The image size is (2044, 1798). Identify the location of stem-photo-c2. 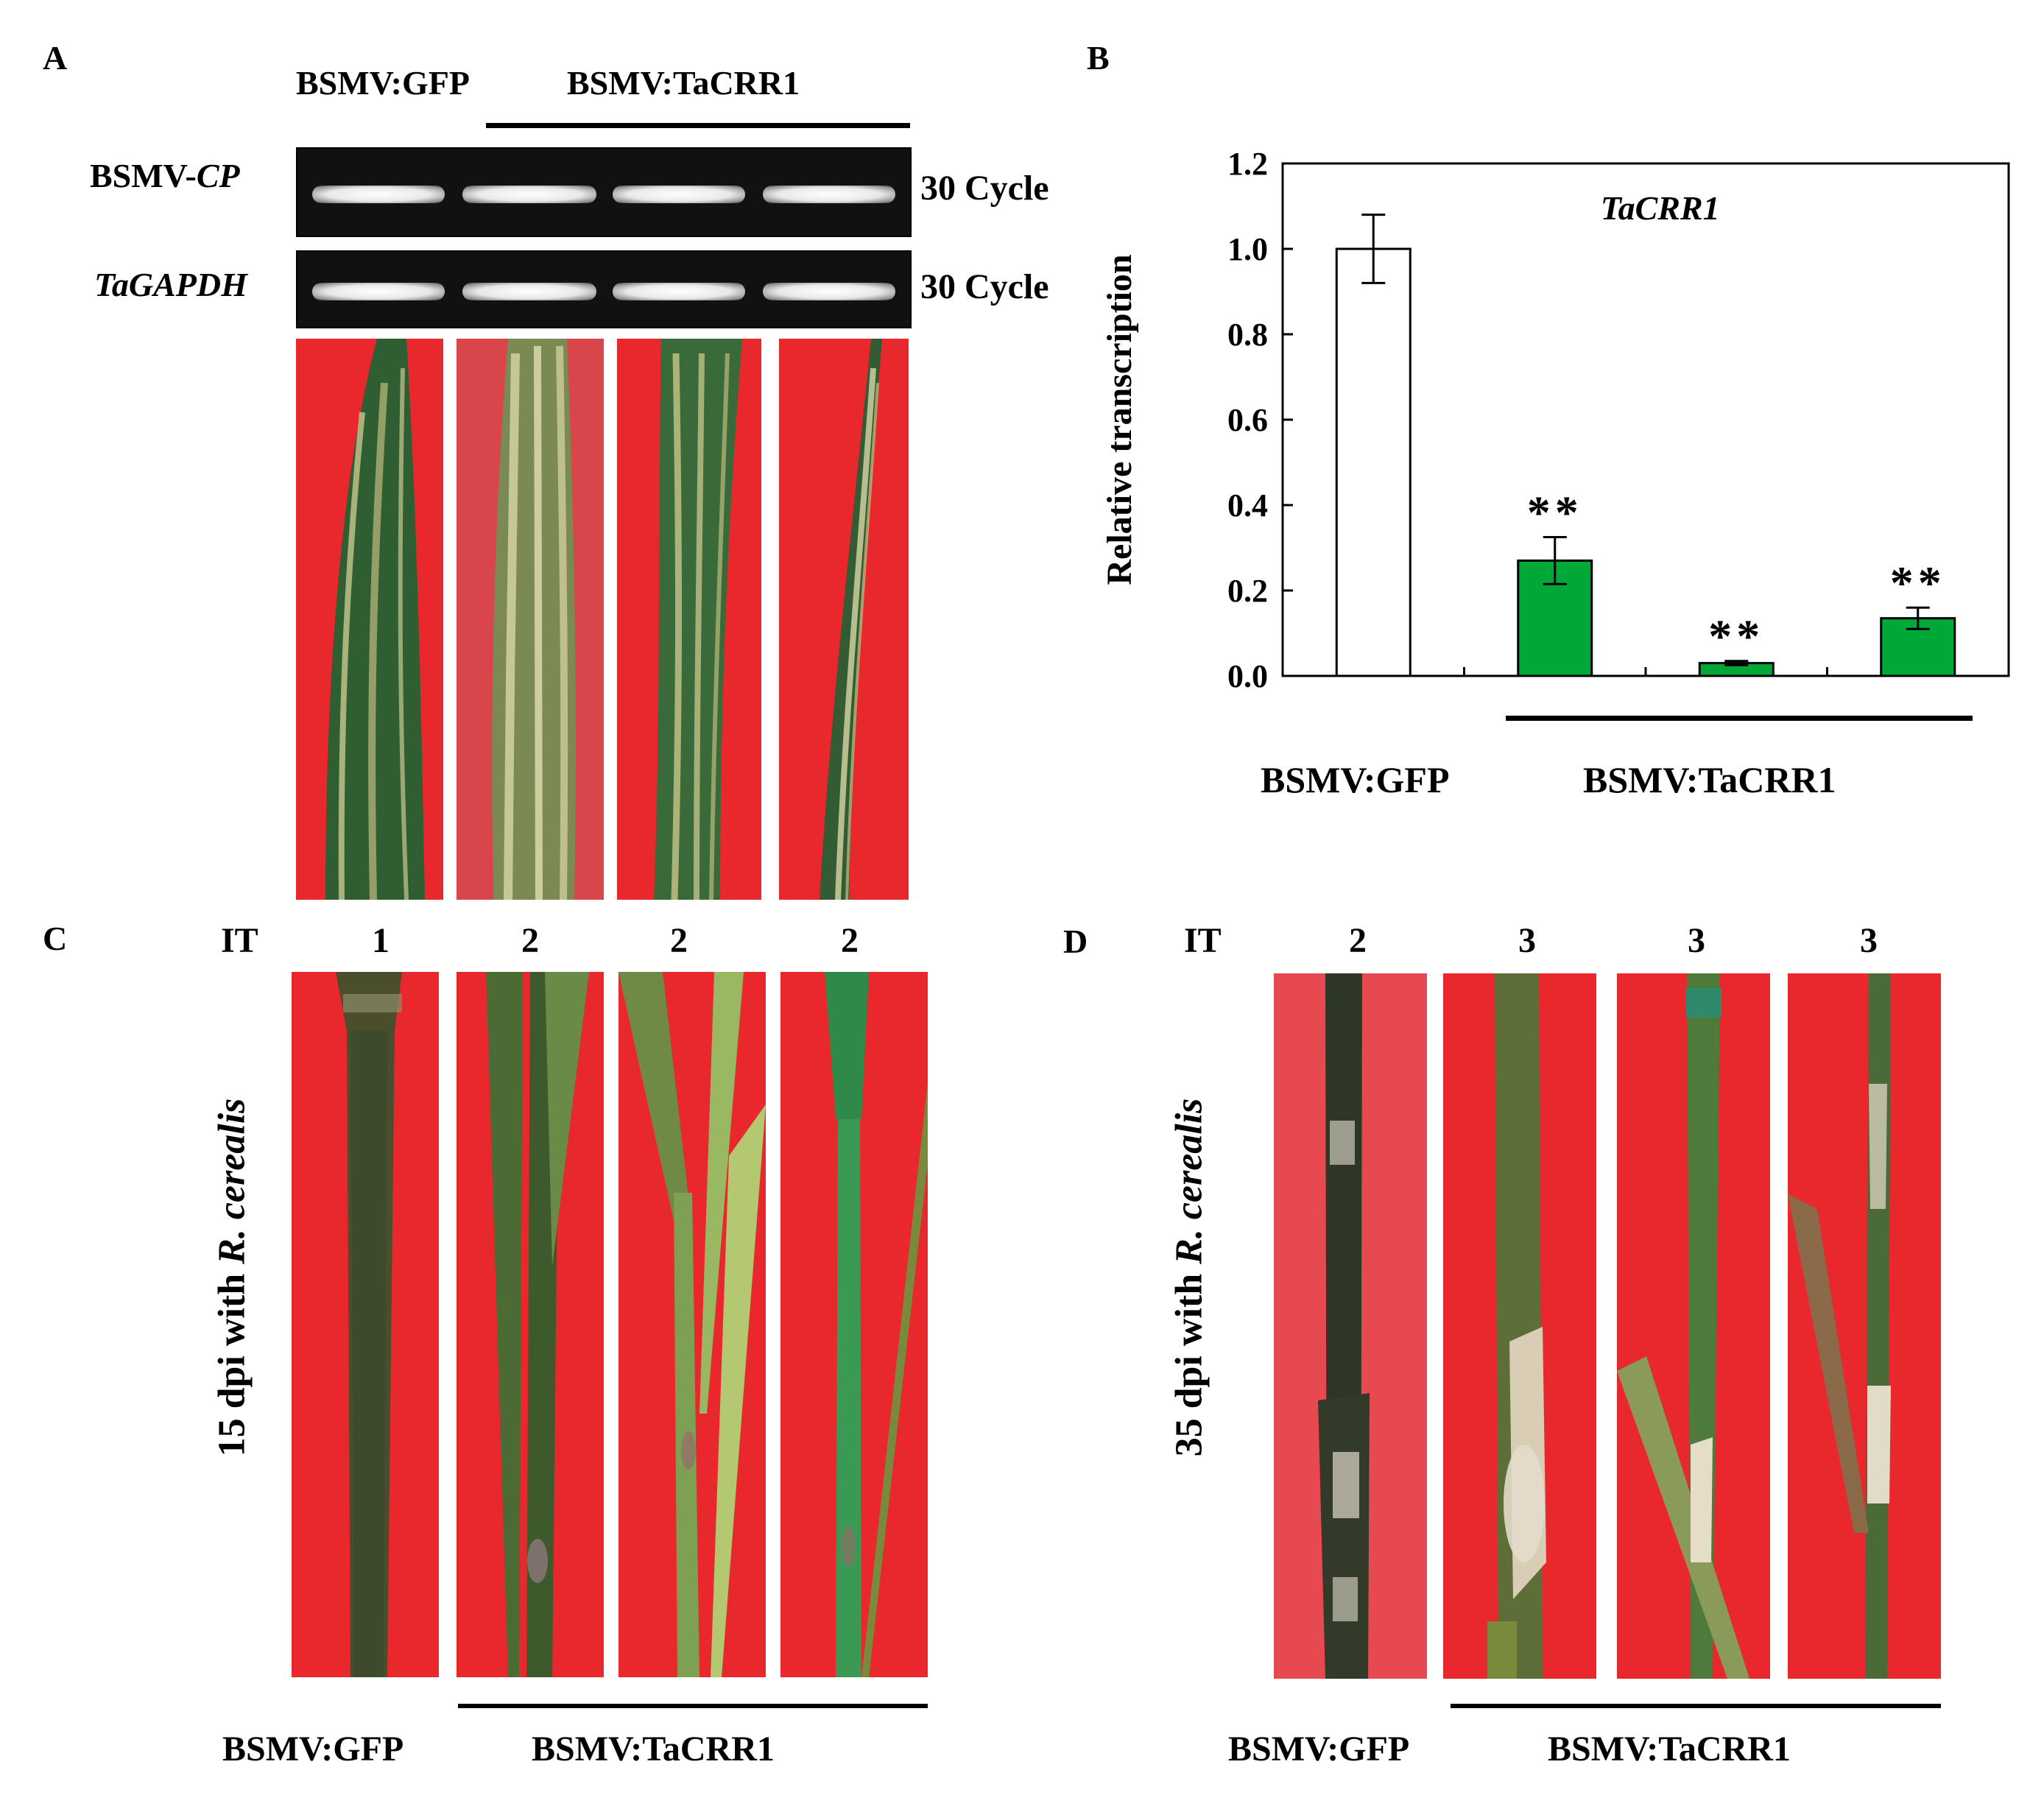
(530, 1324).